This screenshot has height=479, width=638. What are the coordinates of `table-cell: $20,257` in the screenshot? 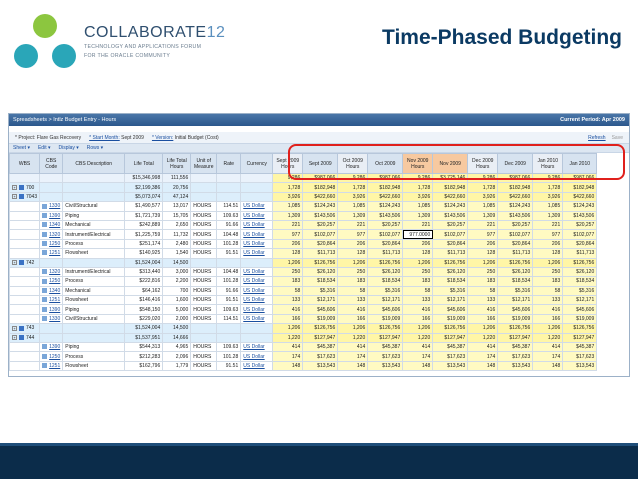 It's located at (320, 225).